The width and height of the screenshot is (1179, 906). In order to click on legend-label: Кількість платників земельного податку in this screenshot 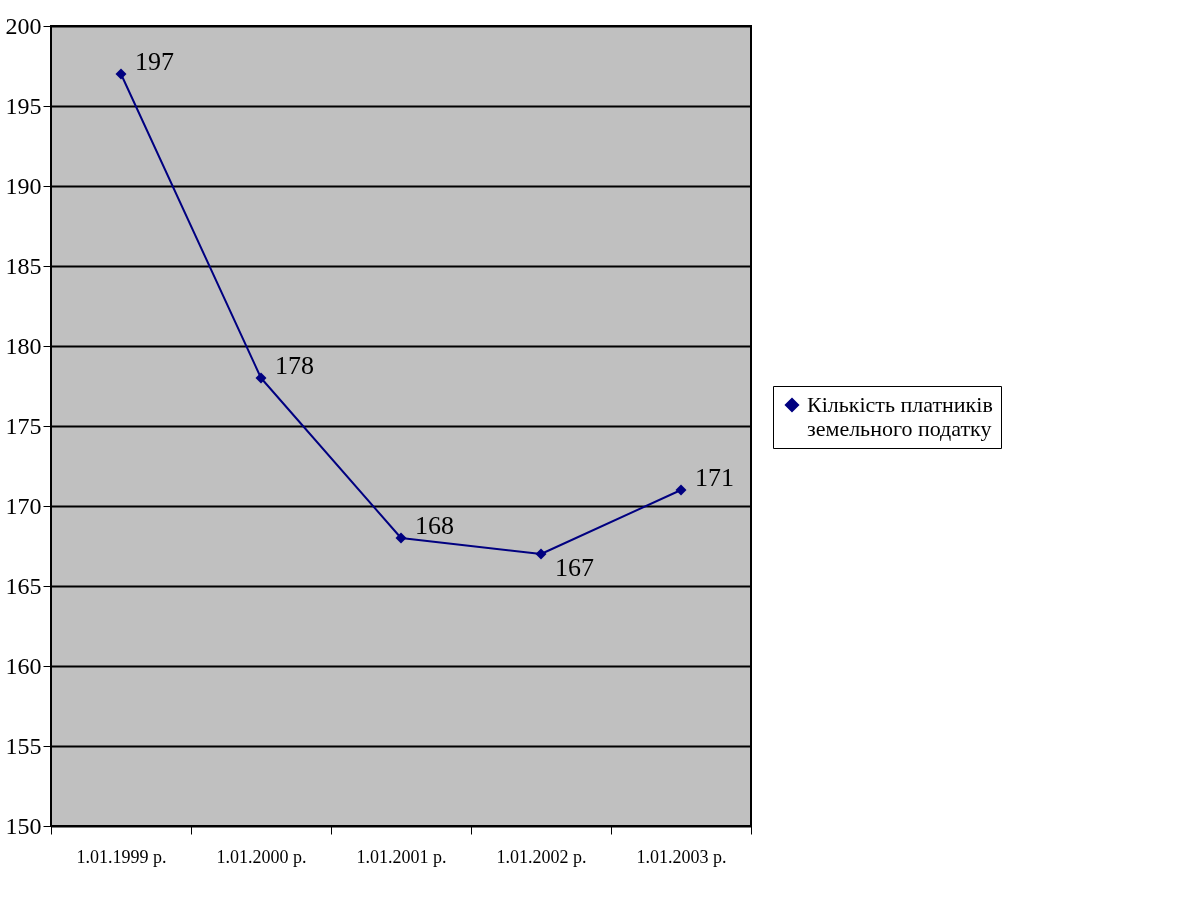, I will do `click(900, 416)`.